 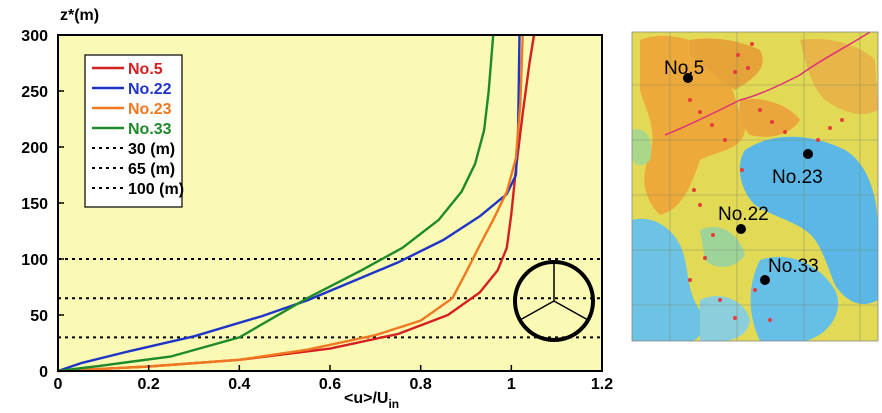 I want to click on map-point-no22, so click(x=741, y=229).